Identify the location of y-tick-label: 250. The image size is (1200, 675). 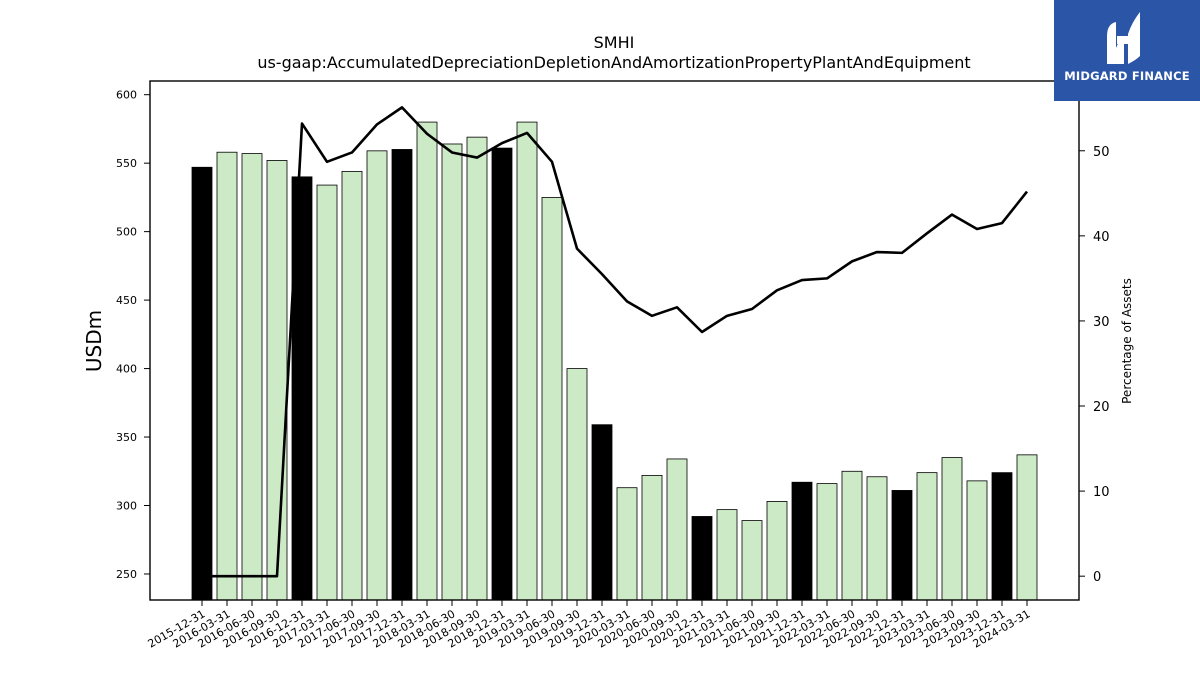
(126, 574).